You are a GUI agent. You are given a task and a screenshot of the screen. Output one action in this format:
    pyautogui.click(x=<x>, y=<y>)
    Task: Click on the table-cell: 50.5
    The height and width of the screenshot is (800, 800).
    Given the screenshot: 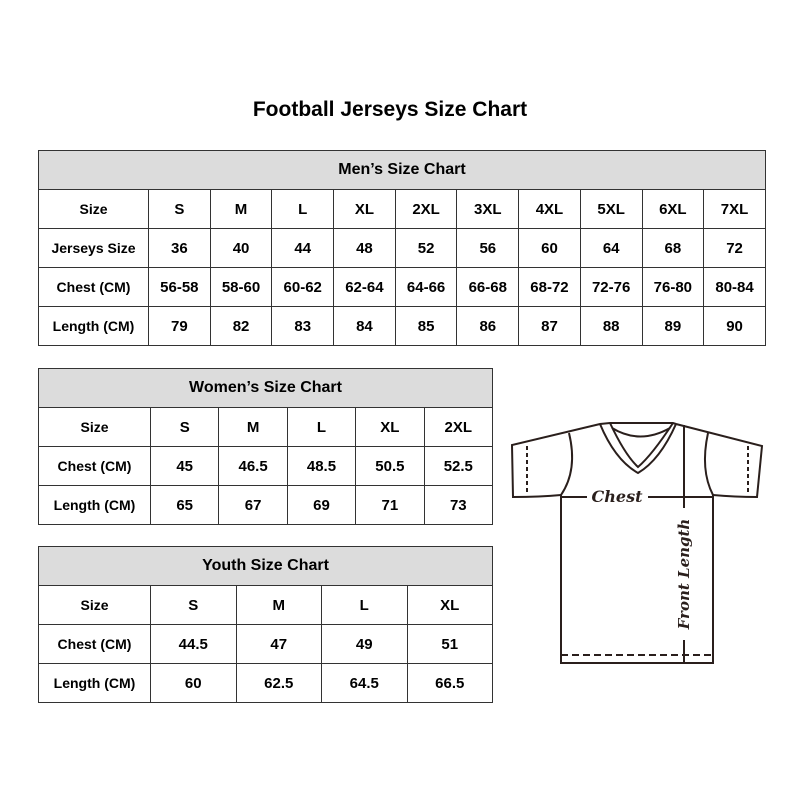 What is the action you would take?
    pyautogui.click(x=390, y=466)
    